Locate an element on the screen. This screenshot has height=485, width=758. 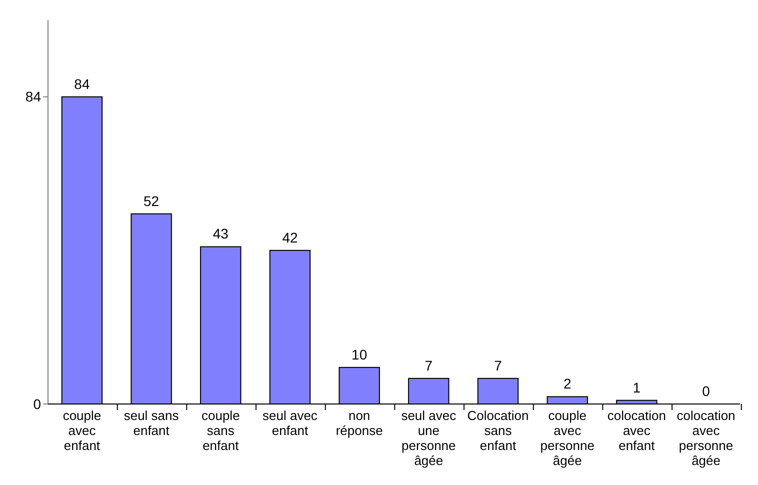
data-label: 43 is located at coordinates (220, 234).